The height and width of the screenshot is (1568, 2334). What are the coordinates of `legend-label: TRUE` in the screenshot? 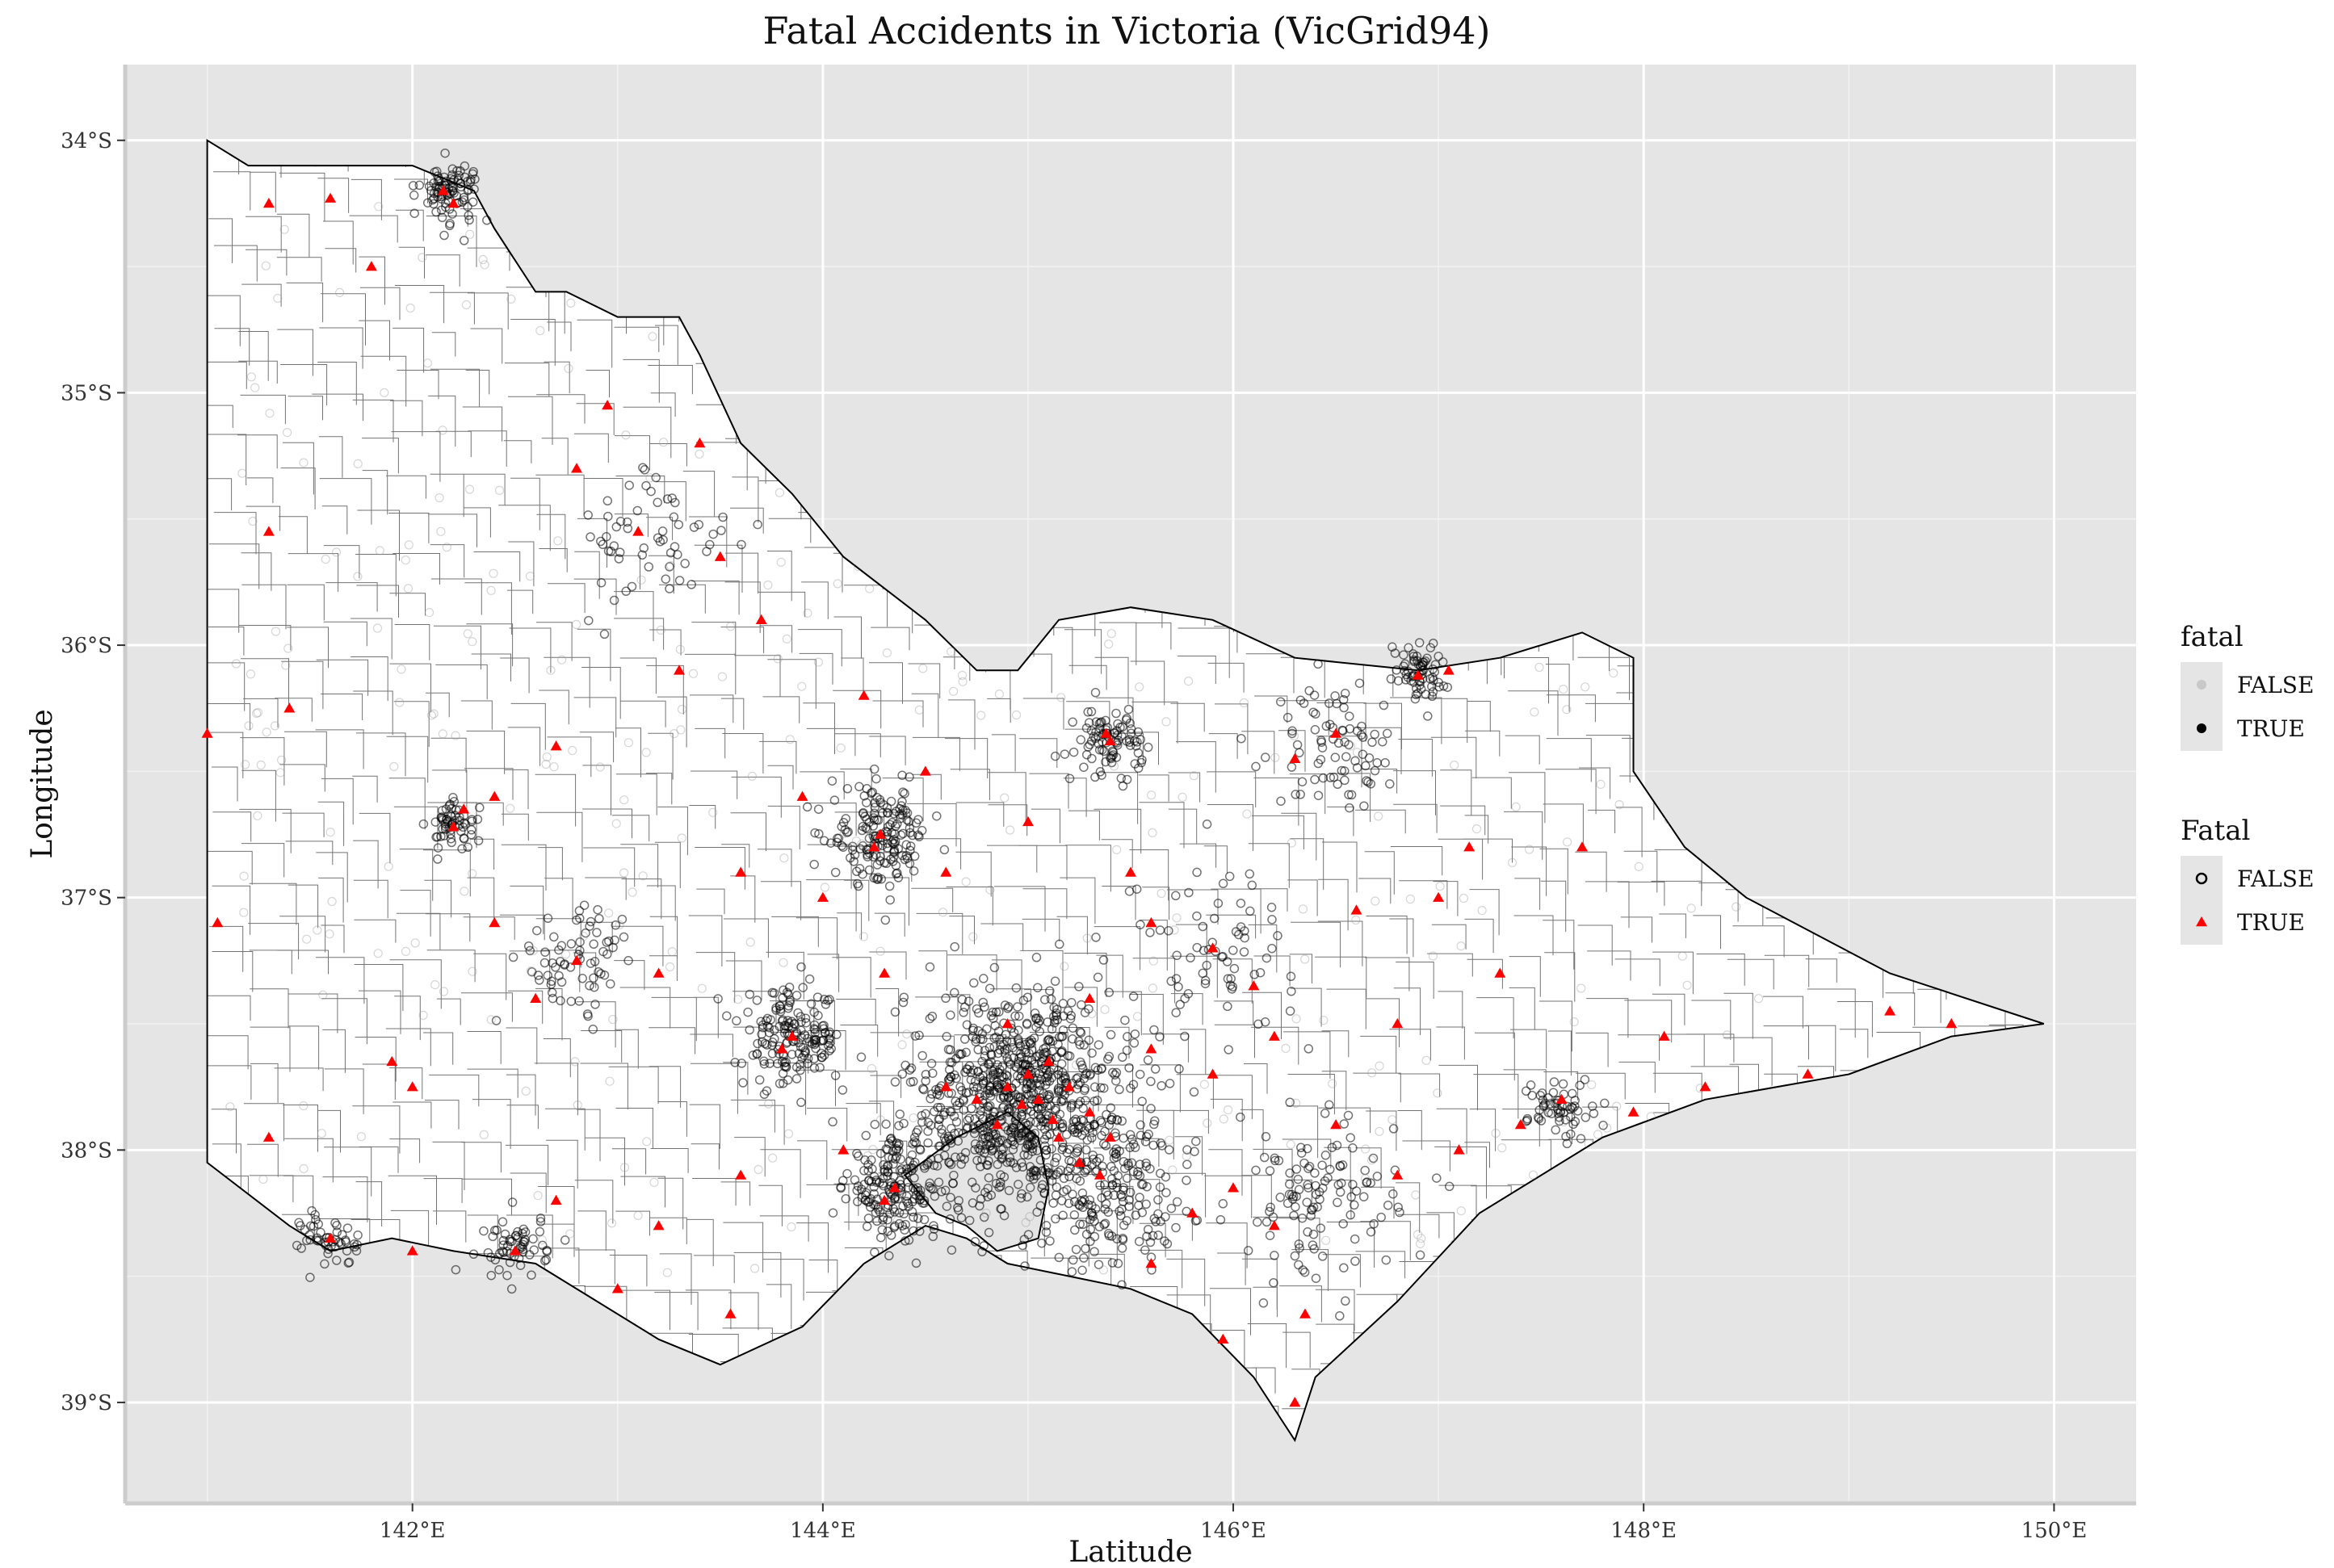 It's located at (2271, 728).